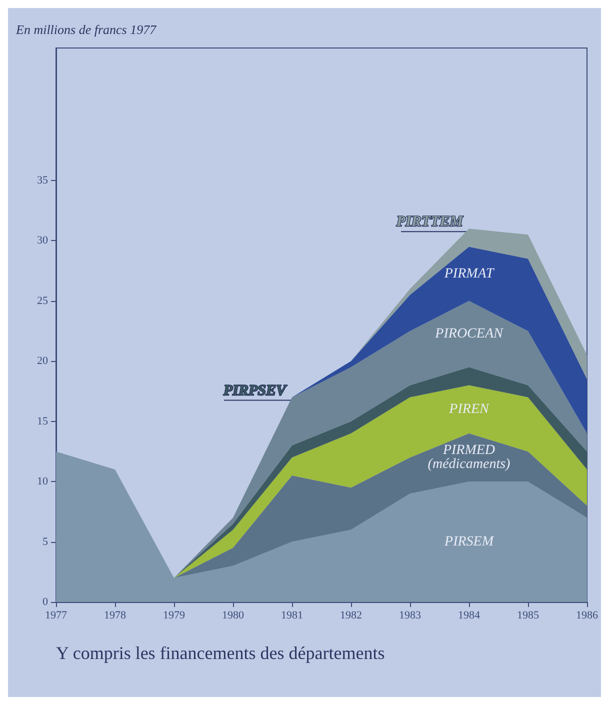  What do you see at coordinates (174, 616) in the screenshot?
I see `x-tick-label: 1979` at bounding box center [174, 616].